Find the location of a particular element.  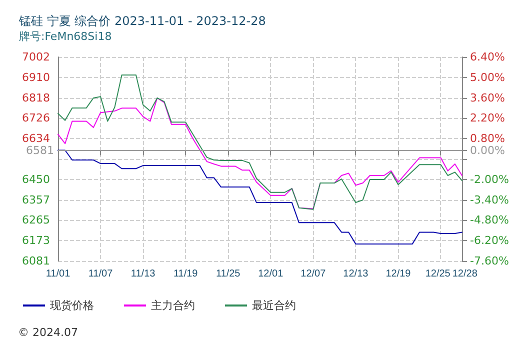

y2-tick-label: -3.40% is located at coordinates (489, 199).